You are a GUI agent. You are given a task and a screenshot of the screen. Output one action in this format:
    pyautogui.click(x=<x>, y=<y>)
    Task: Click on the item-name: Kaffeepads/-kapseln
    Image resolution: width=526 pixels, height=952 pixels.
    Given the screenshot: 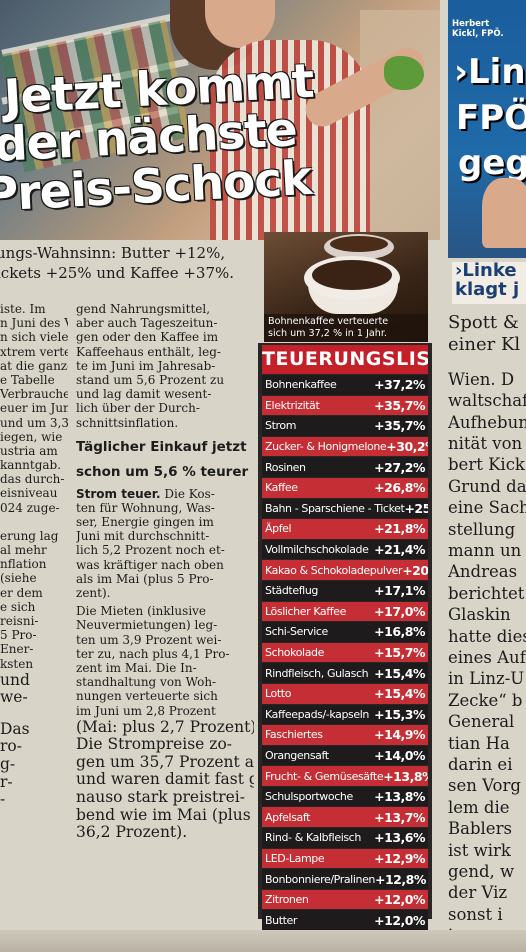 What is the action you would take?
    pyautogui.click(x=317, y=714)
    